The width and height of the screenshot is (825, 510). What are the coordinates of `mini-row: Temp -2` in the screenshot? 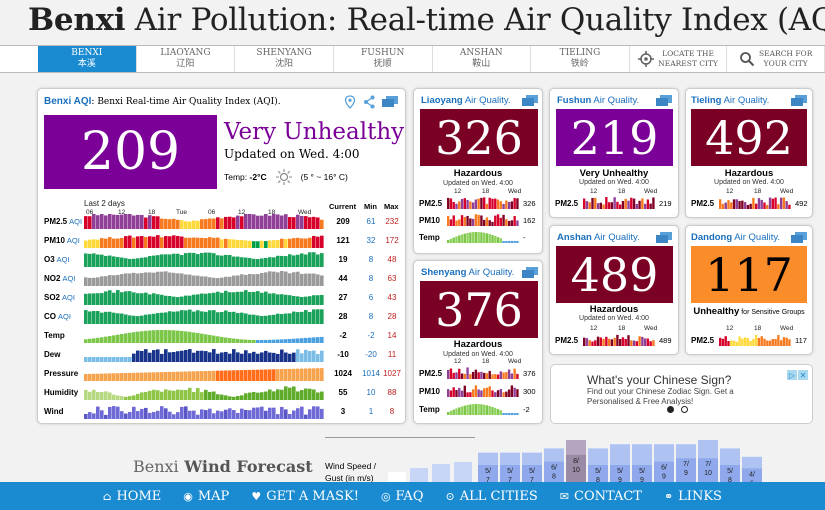 It's located at (474, 409).